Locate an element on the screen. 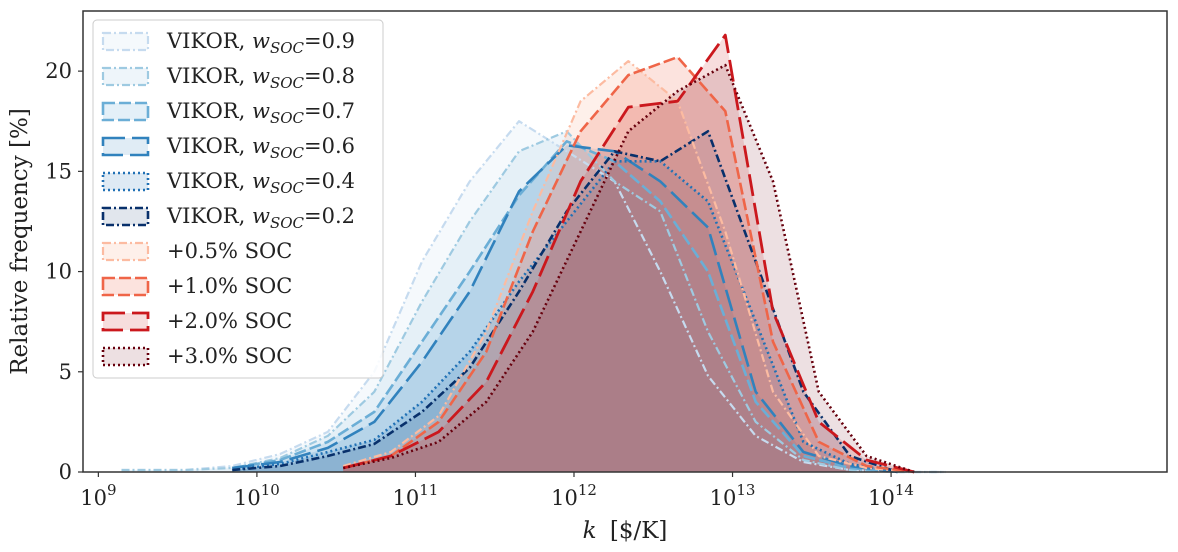 The height and width of the screenshot is (552, 1178). legend-label-9: +3.0% SOC is located at coordinates (229, 356).